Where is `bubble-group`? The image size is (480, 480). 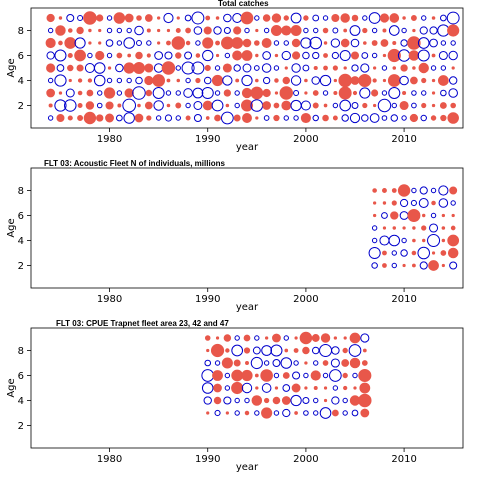
bubble-group is located at coordinates (286, 375).